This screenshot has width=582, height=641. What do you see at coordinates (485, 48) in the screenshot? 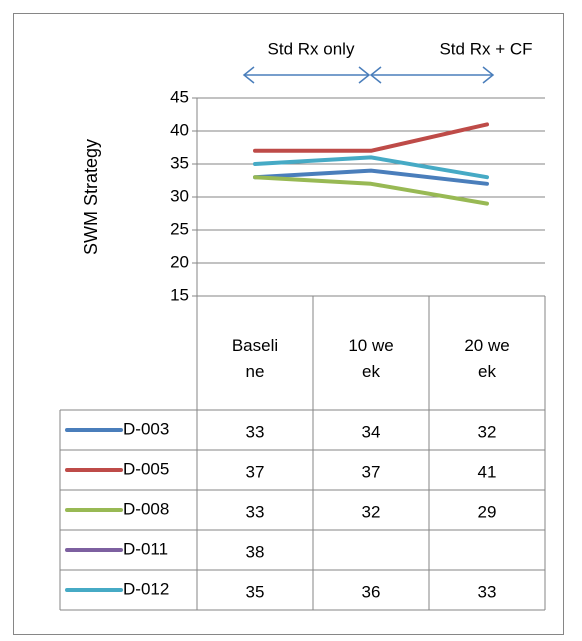
I see `annotation: Std Rx + CF` at bounding box center [485, 48].